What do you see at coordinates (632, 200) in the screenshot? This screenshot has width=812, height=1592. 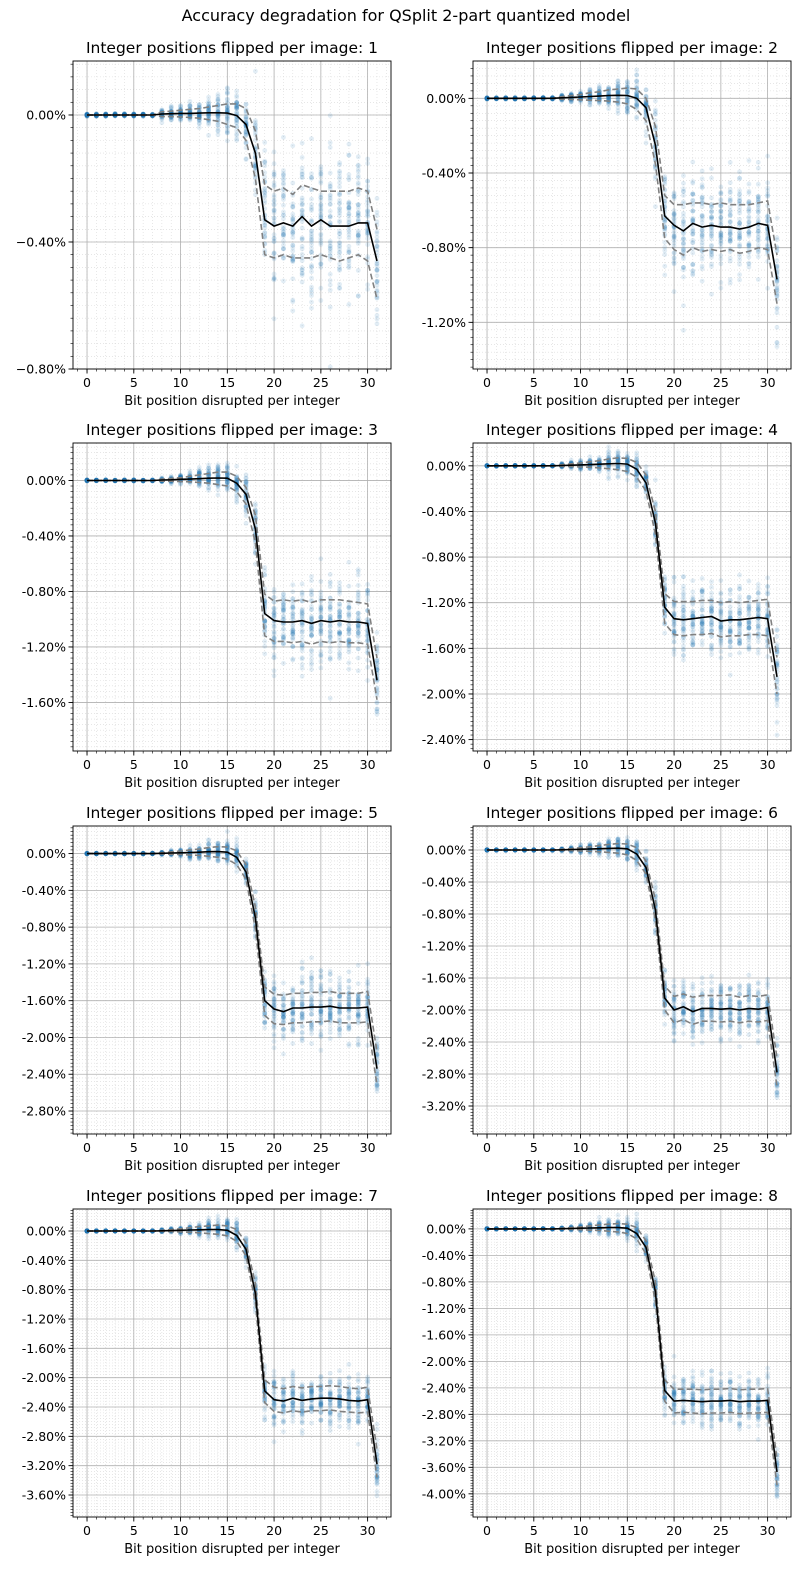 I see `lower-band-line` at bounding box center [632, 200].